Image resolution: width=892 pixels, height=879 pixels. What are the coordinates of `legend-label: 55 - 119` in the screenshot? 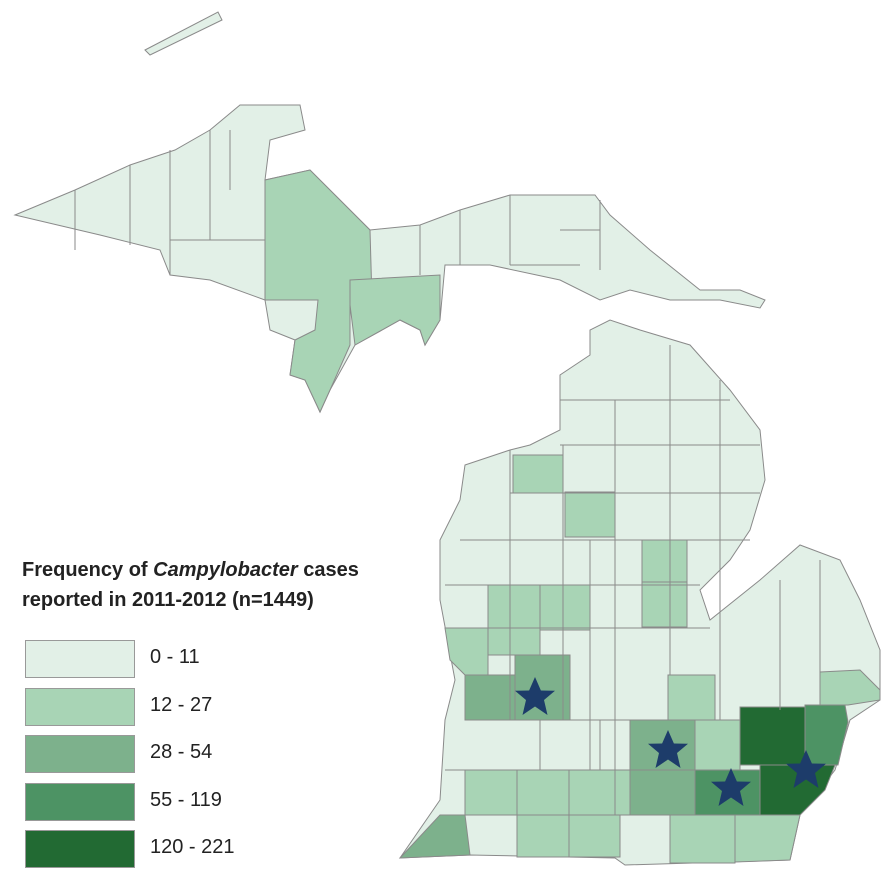 It's located at (186, 799).